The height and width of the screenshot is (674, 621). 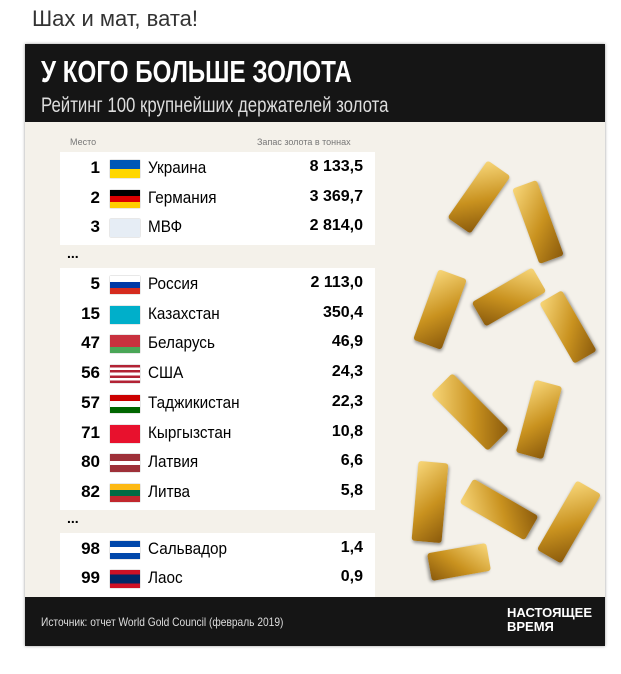 What do you see at coordinates (184, 313) in the screenshot?
I see `country-name: Казахстан` at bounding box center [184, 313].